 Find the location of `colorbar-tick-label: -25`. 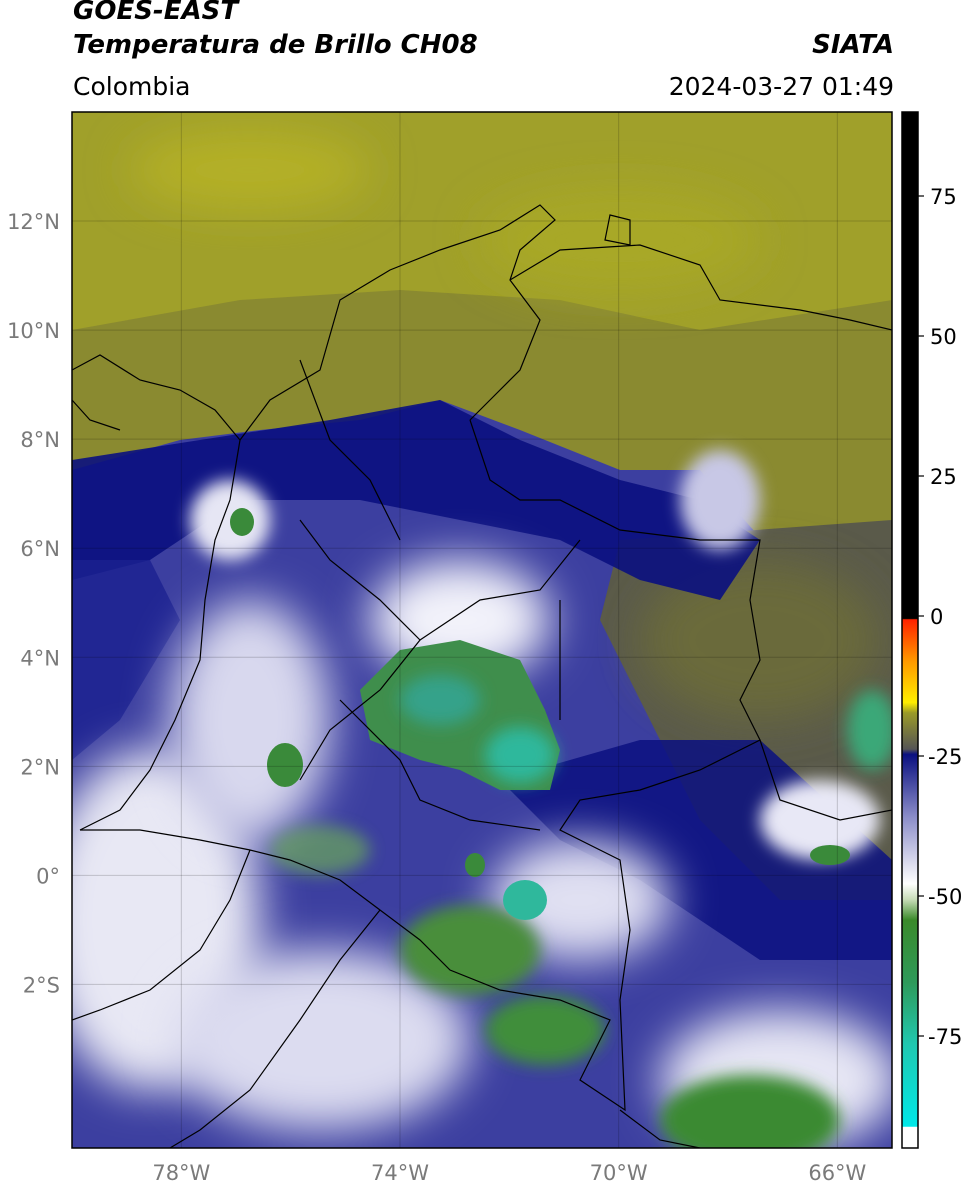

colorbar-tick-label: -25 is located at coordinates (945, 757).